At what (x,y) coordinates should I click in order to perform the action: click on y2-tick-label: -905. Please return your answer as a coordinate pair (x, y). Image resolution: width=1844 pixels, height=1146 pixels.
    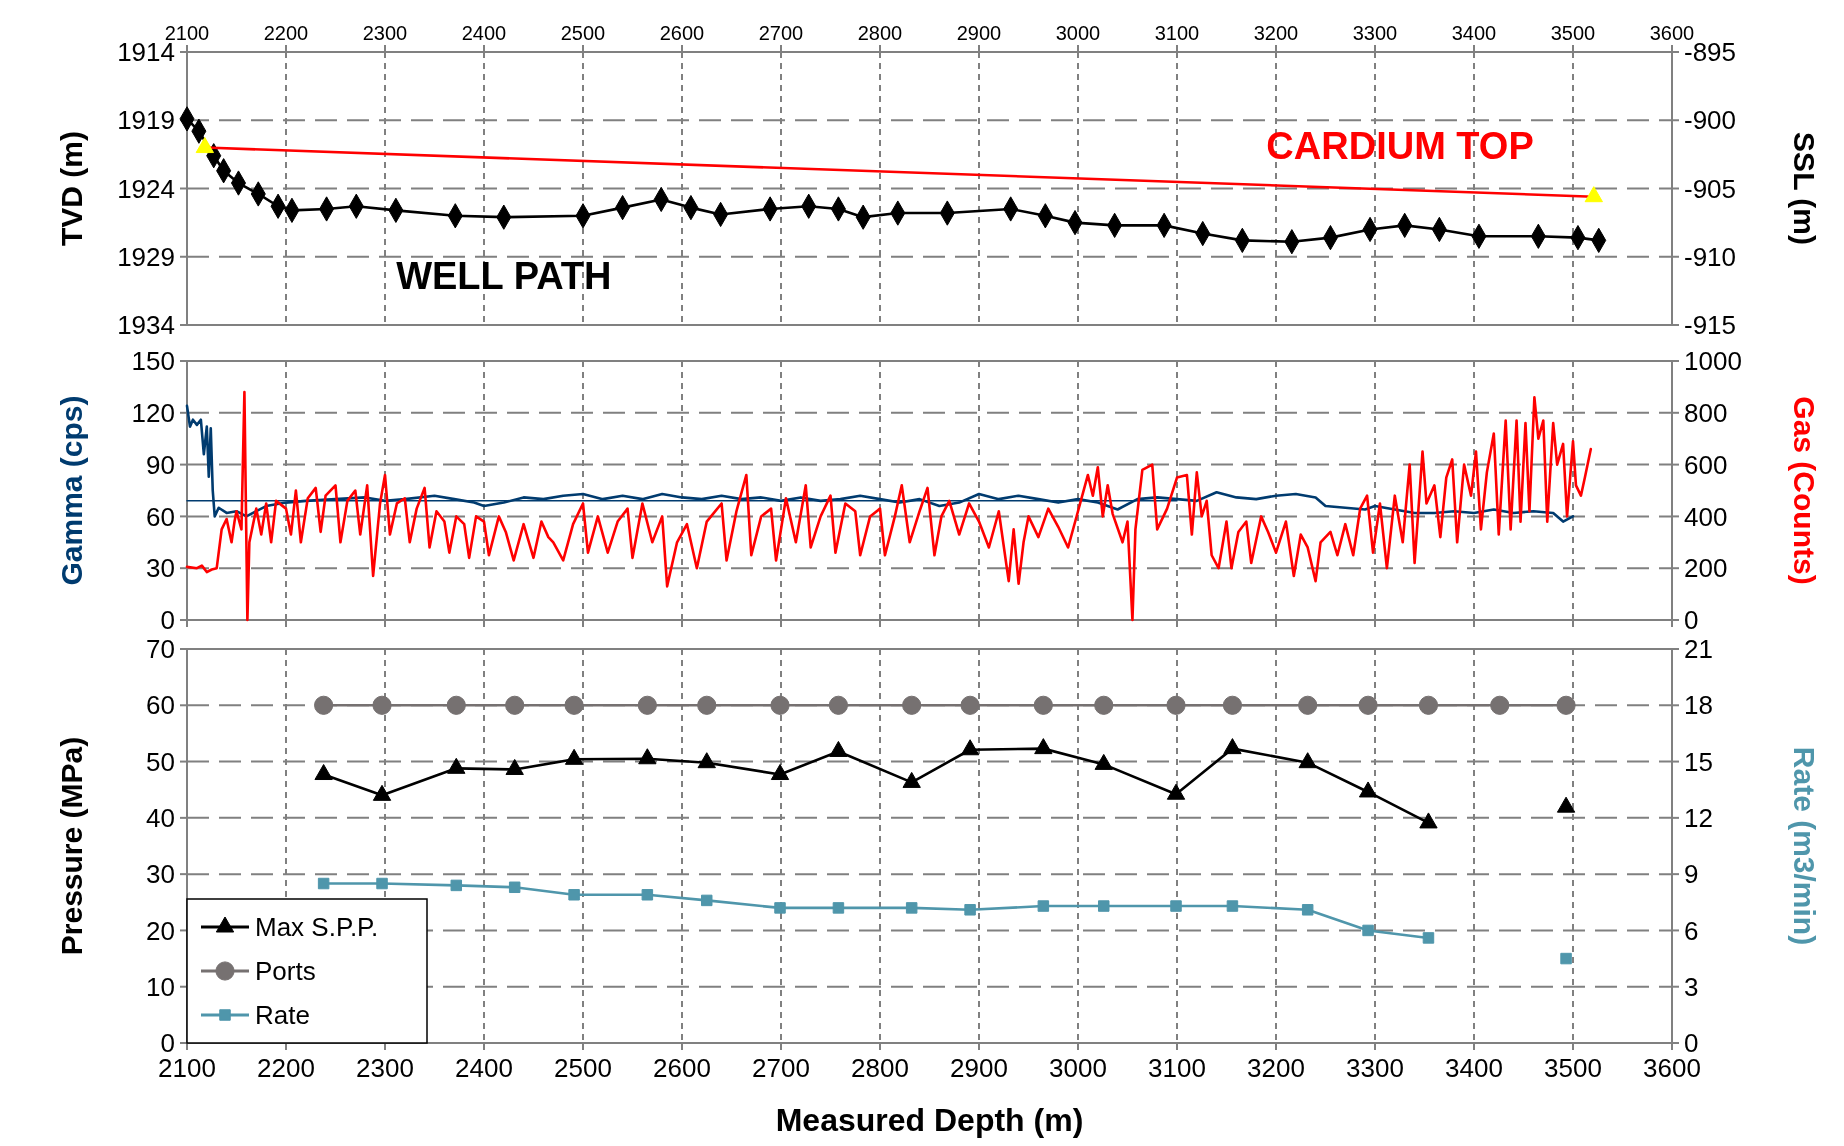
    Looking at the image, I should click on (1710, 188).